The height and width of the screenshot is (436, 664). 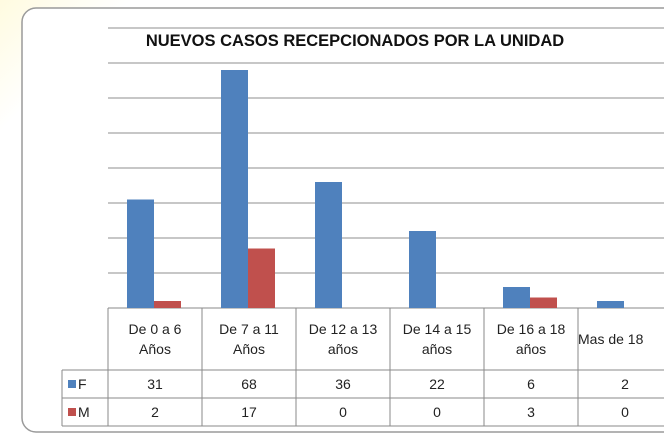 What do you see at coordinates (155, 339) in the screenshot?
I see `category-label: De 0 a 6 Años` at bounding box center [155, 339].